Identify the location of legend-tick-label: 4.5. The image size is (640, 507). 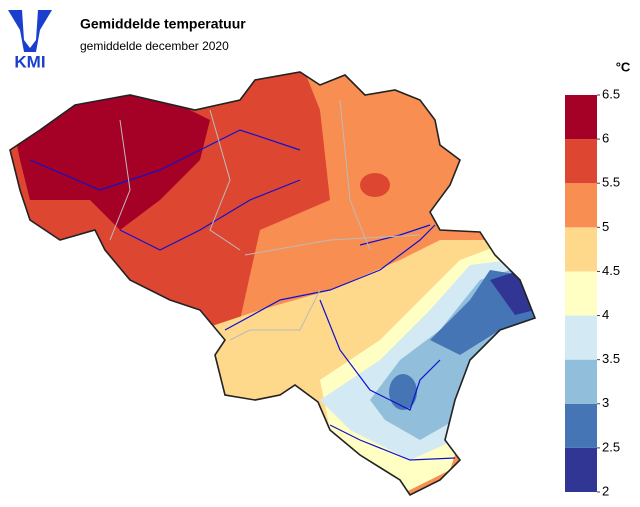
(611, 270).